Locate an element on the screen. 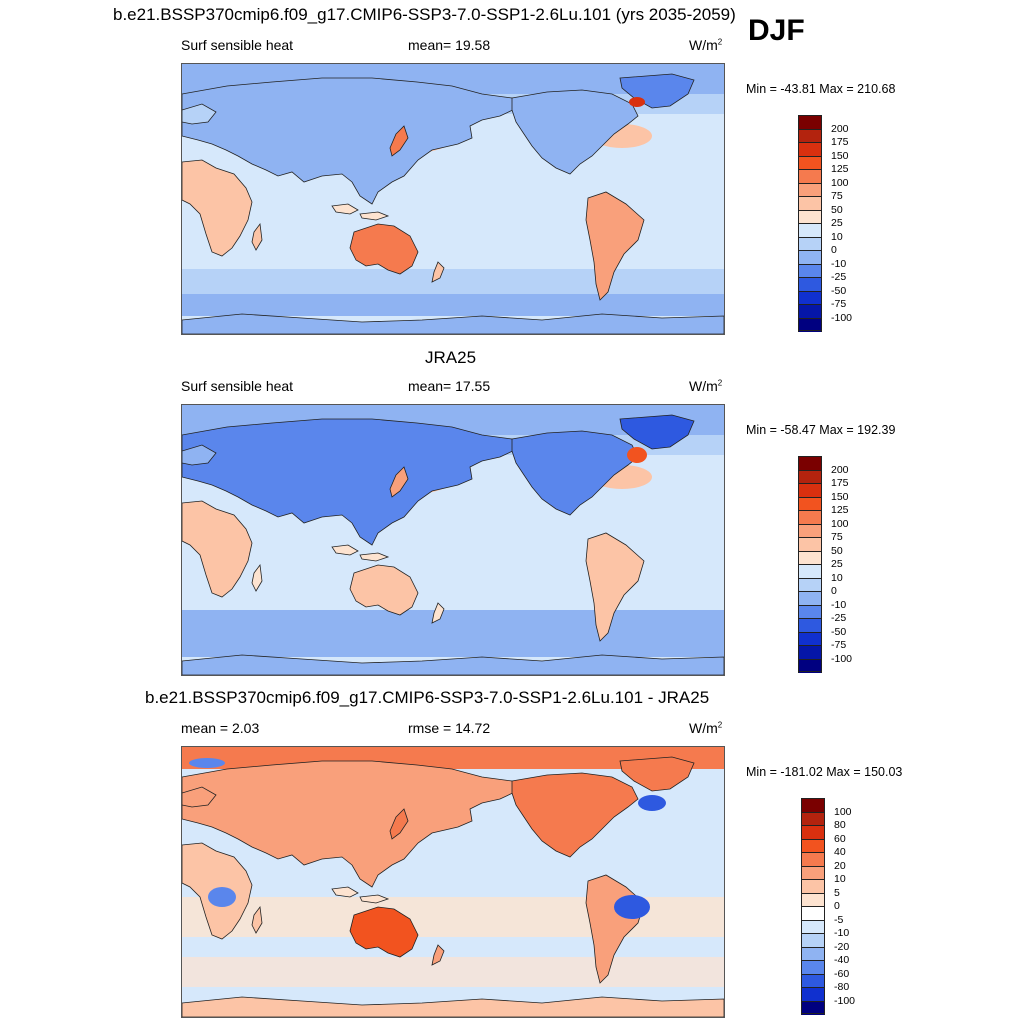 The image size is (1024, 1024). arctic-negative-anomaly is located at coordinates (207, 763).